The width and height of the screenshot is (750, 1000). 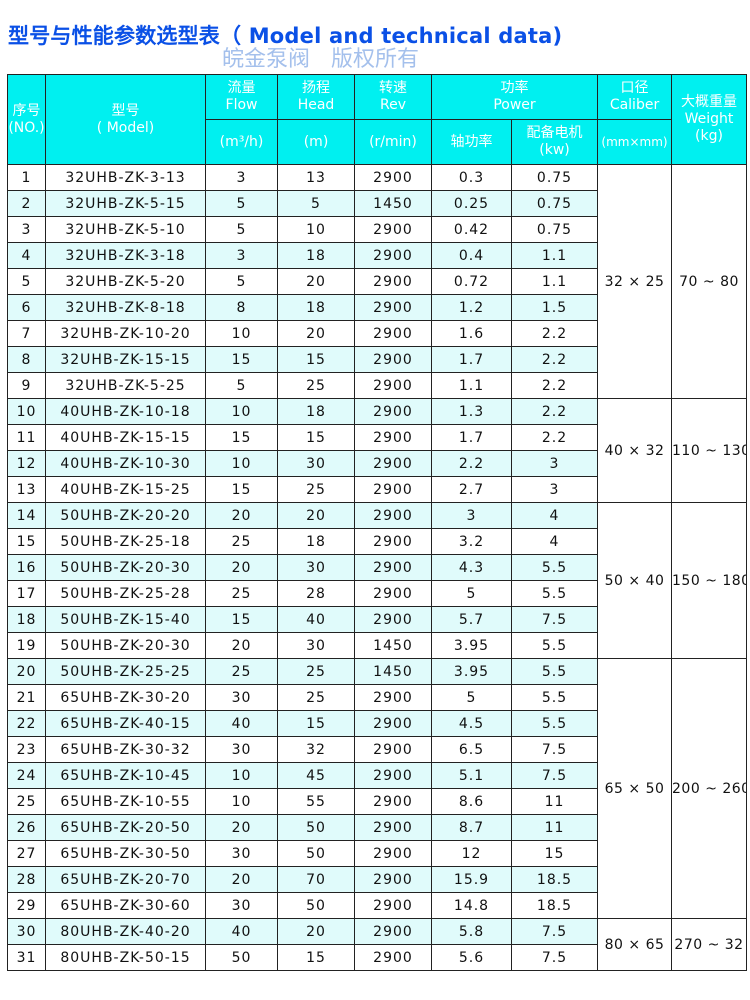 What do you see at coordinates (26, 619) in the screenshot?
I see `cell-no: 18` at bounding box center [26, 619].